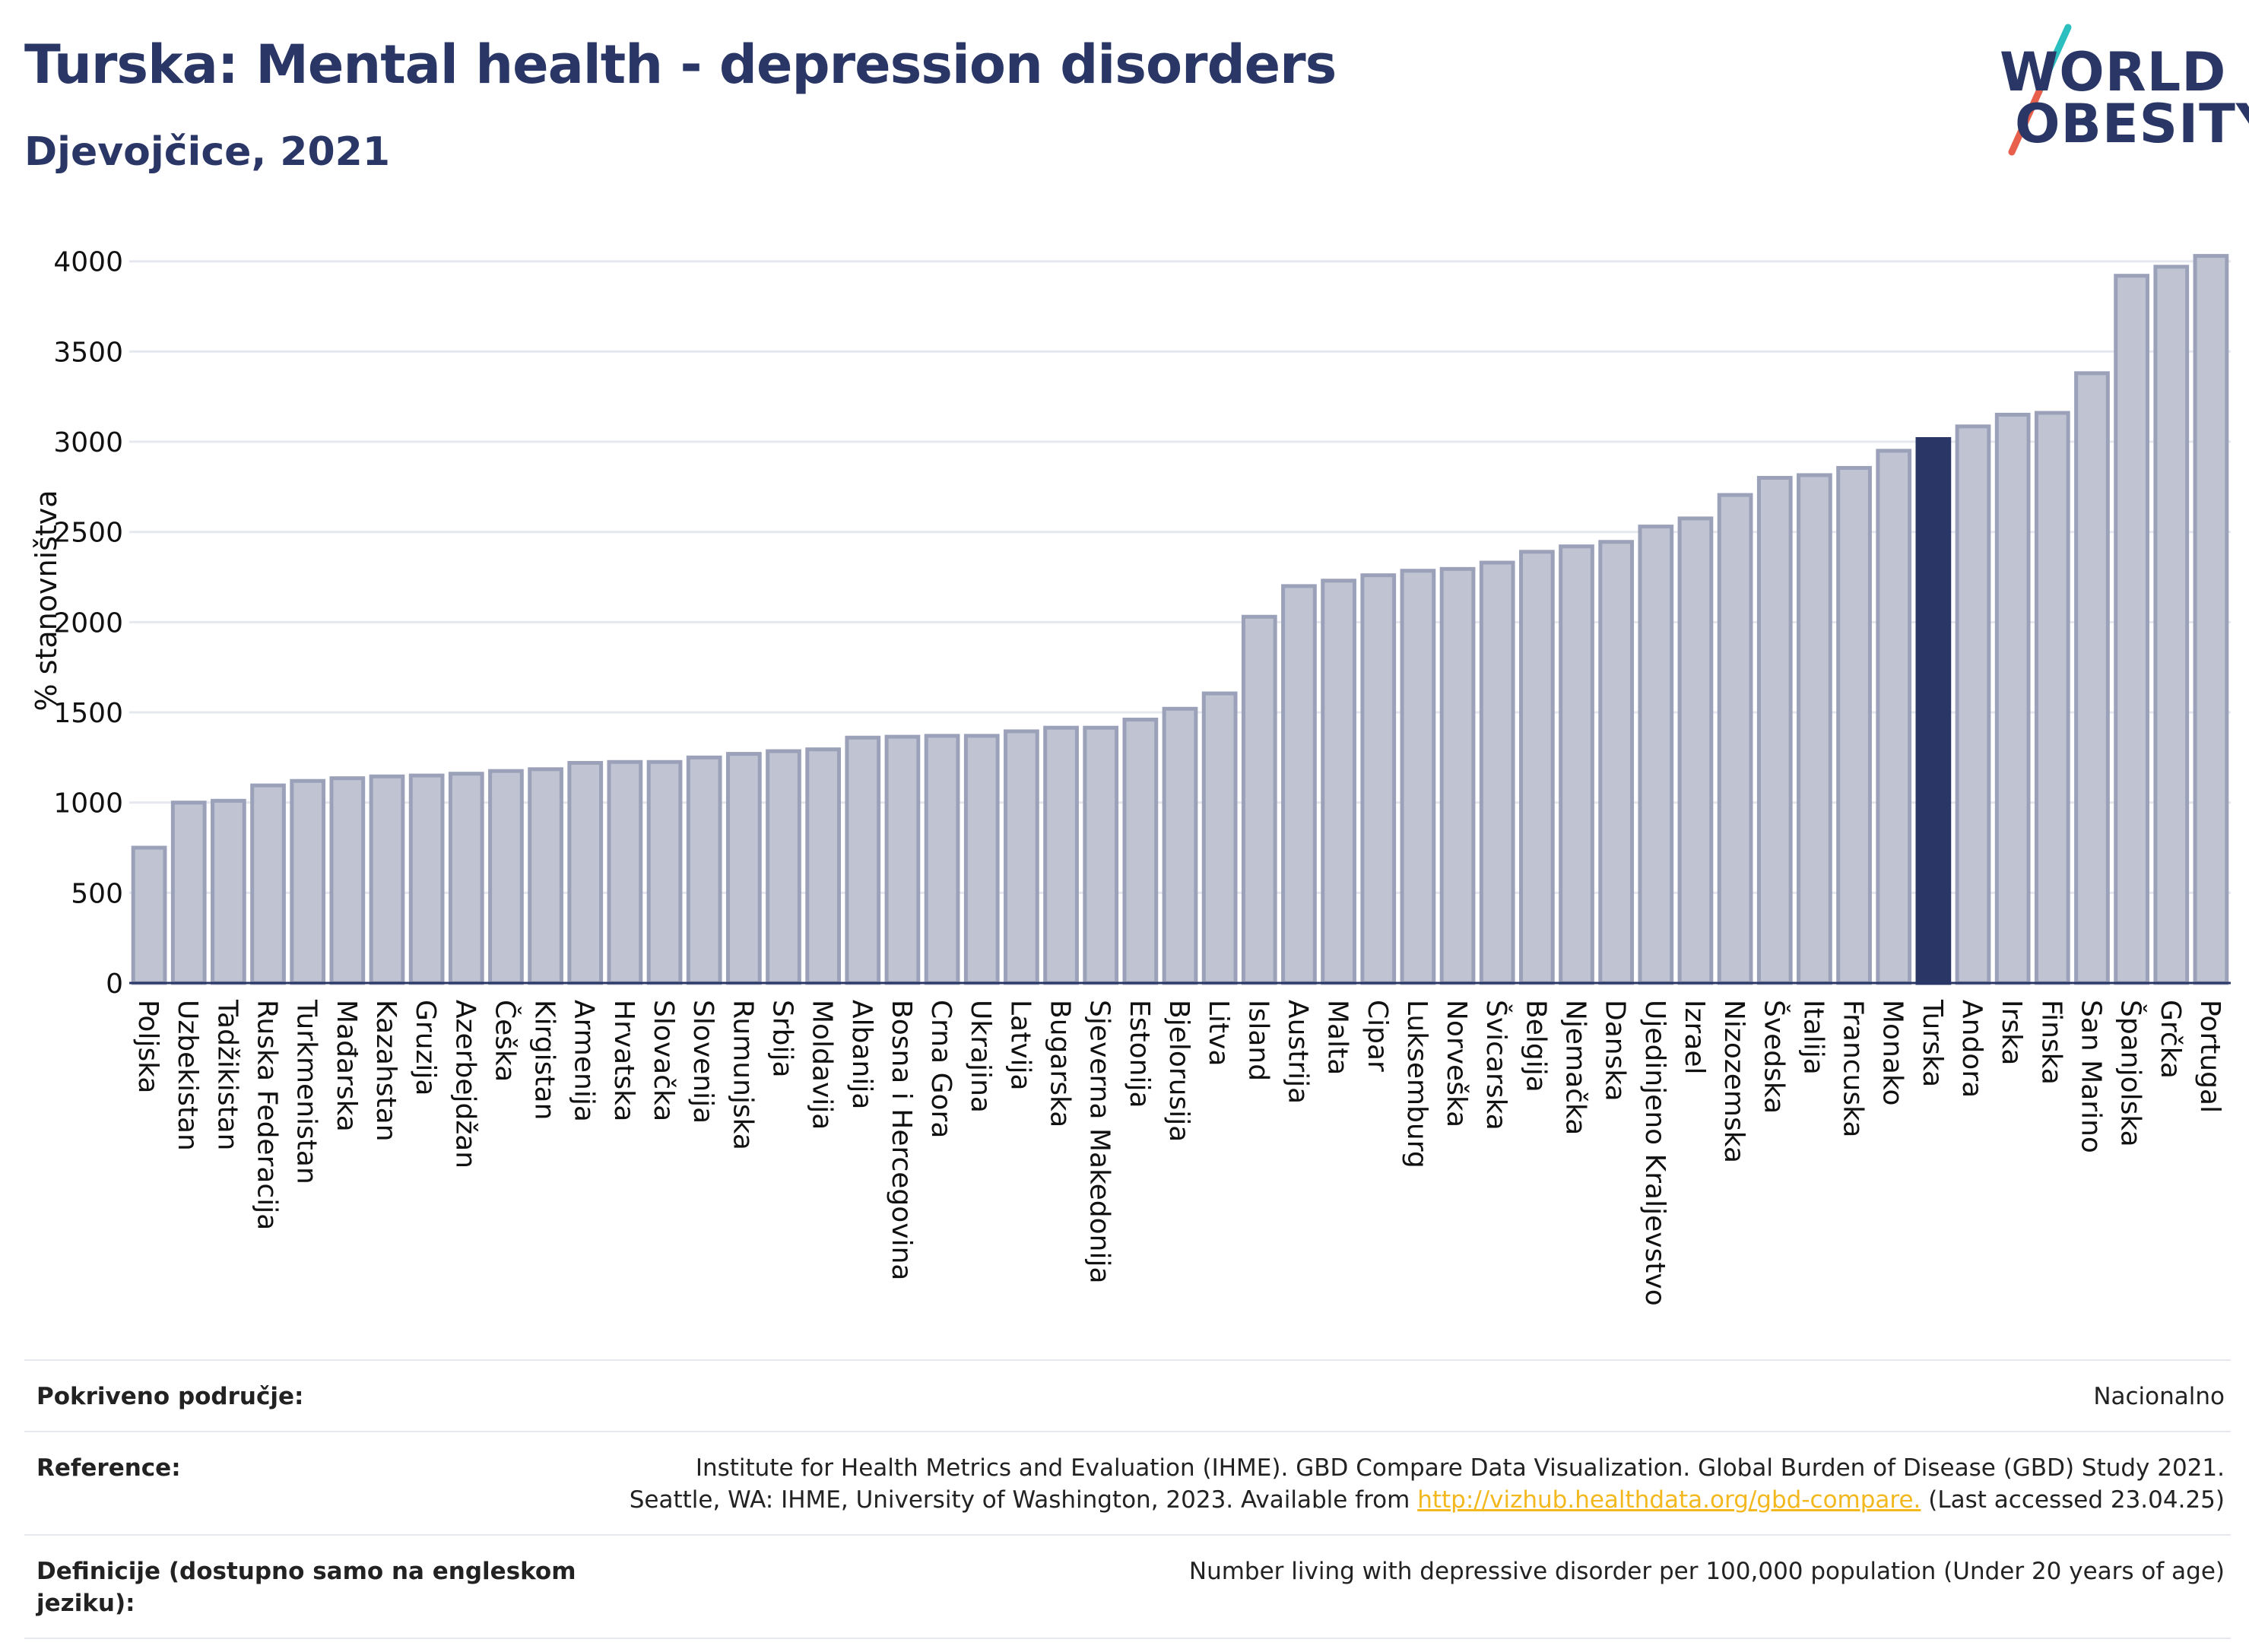  I want to click on x-tick-label: Češka, so click(505, 1041).